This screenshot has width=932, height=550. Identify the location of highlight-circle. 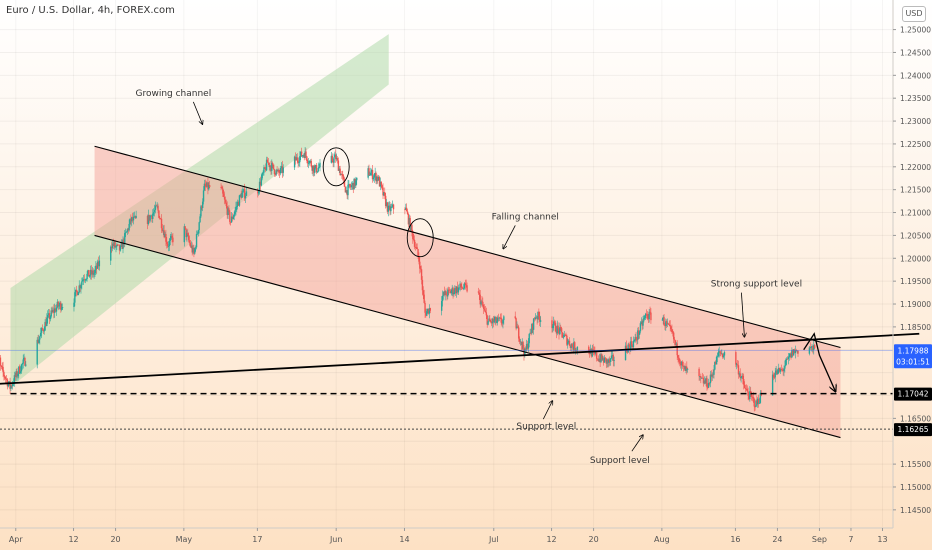
(420, 238).